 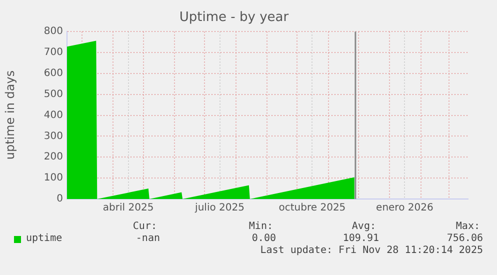 I want to click on x-tick-label: enero 2026, so click(x=405, y=208).